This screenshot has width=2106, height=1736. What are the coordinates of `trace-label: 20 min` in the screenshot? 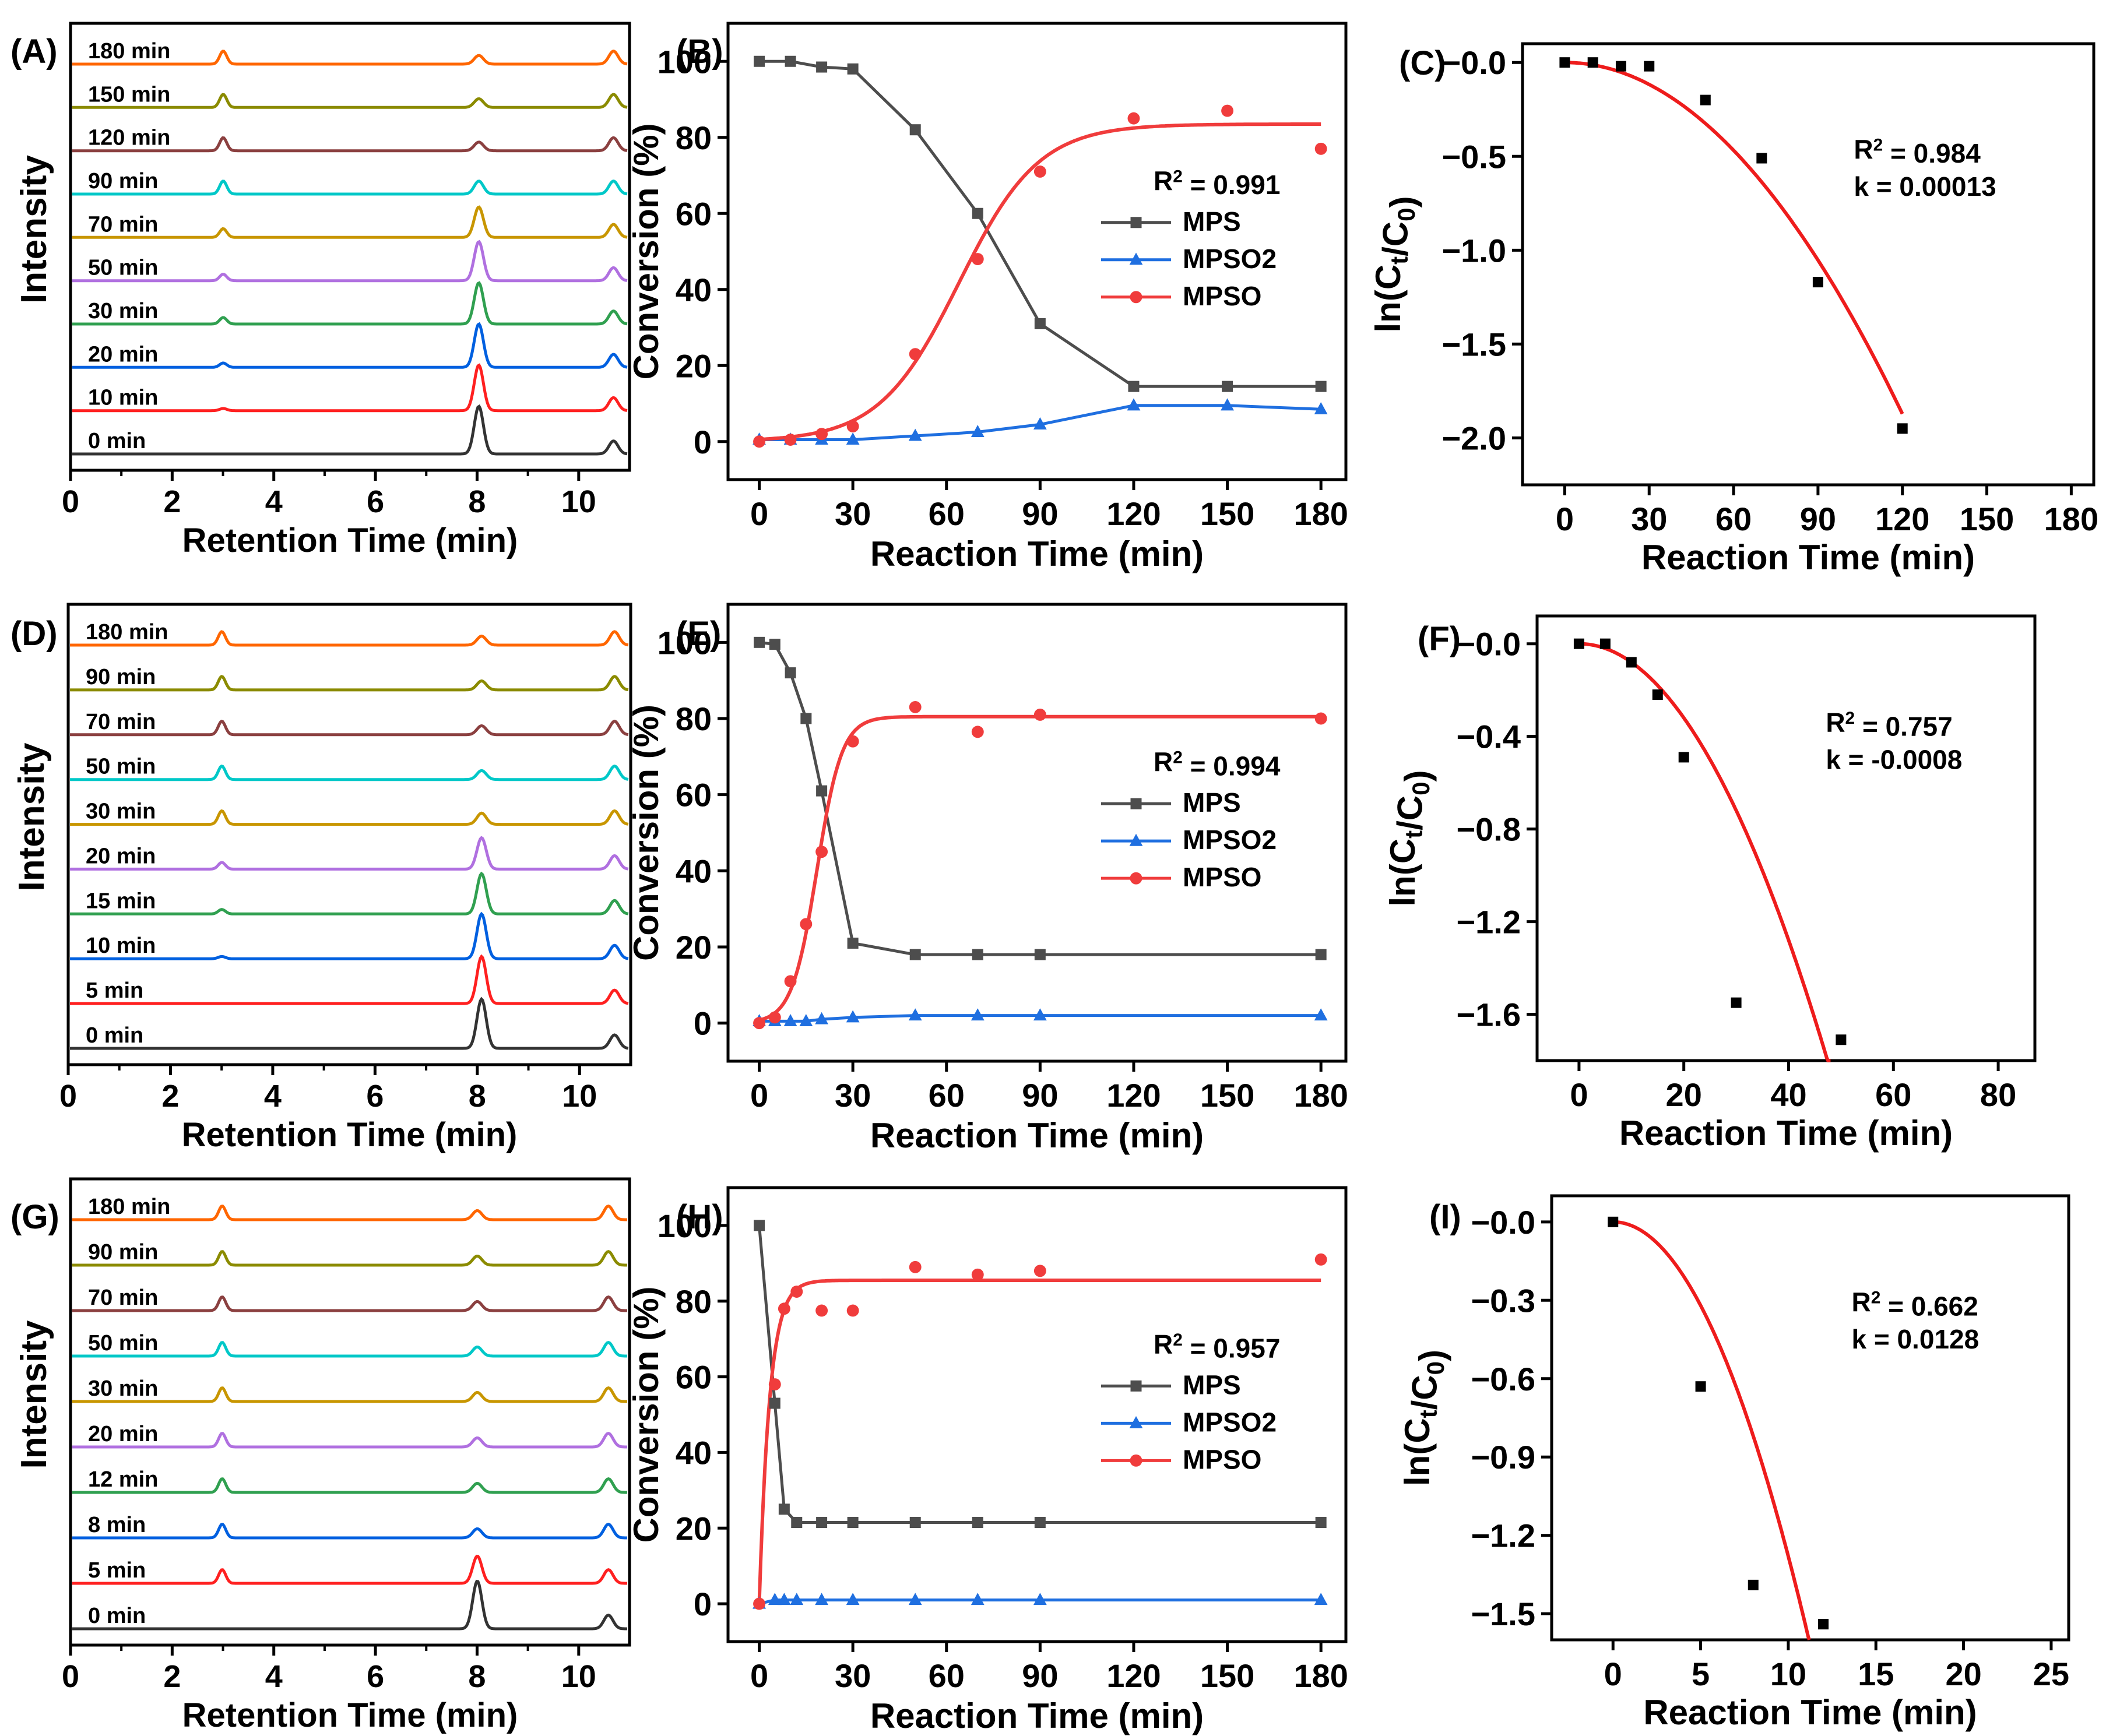 It's located at (123, 354).